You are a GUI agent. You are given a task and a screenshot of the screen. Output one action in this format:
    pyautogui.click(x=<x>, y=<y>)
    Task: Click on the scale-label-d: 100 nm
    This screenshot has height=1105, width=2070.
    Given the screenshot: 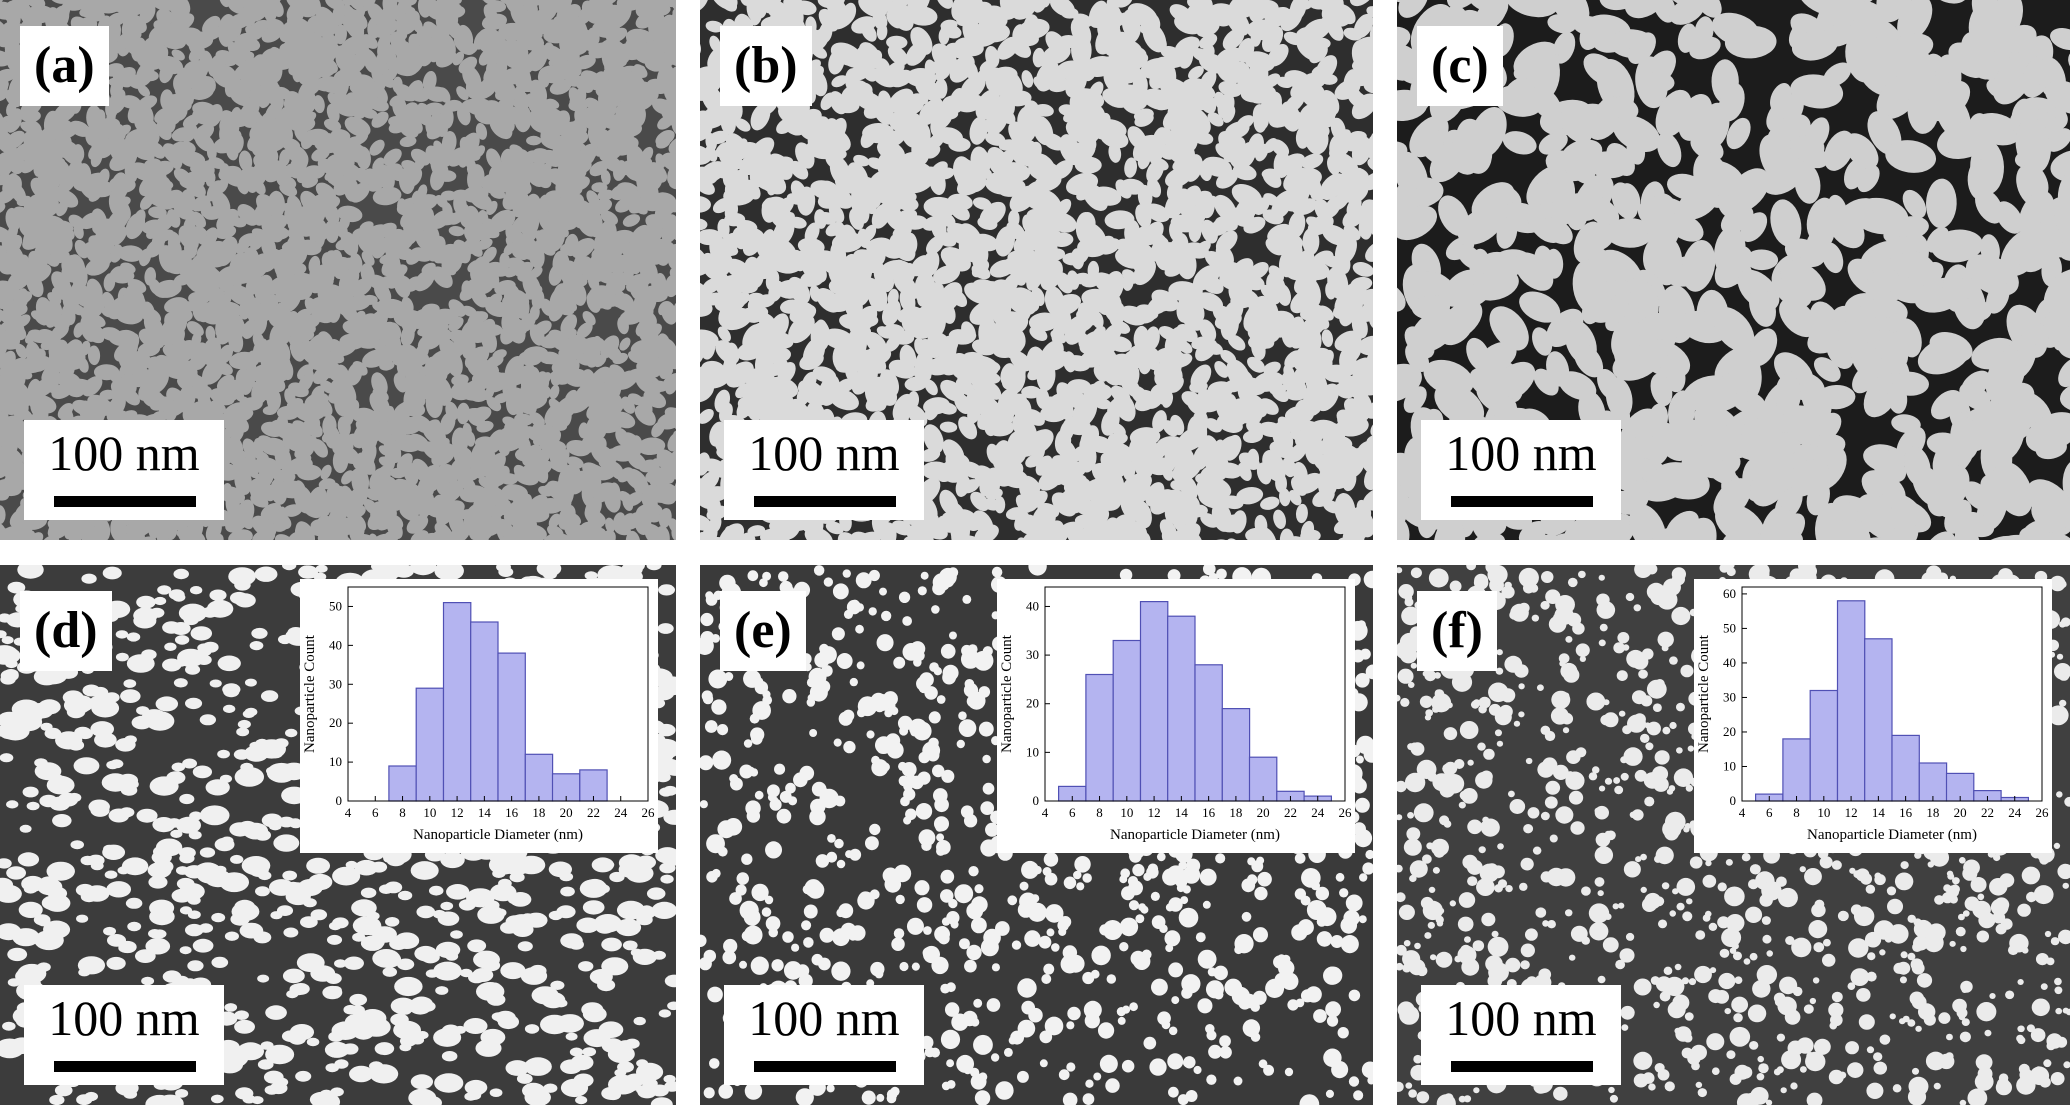 What is the action you would take?
    pyautogui.click(x=124, y=1018)
    